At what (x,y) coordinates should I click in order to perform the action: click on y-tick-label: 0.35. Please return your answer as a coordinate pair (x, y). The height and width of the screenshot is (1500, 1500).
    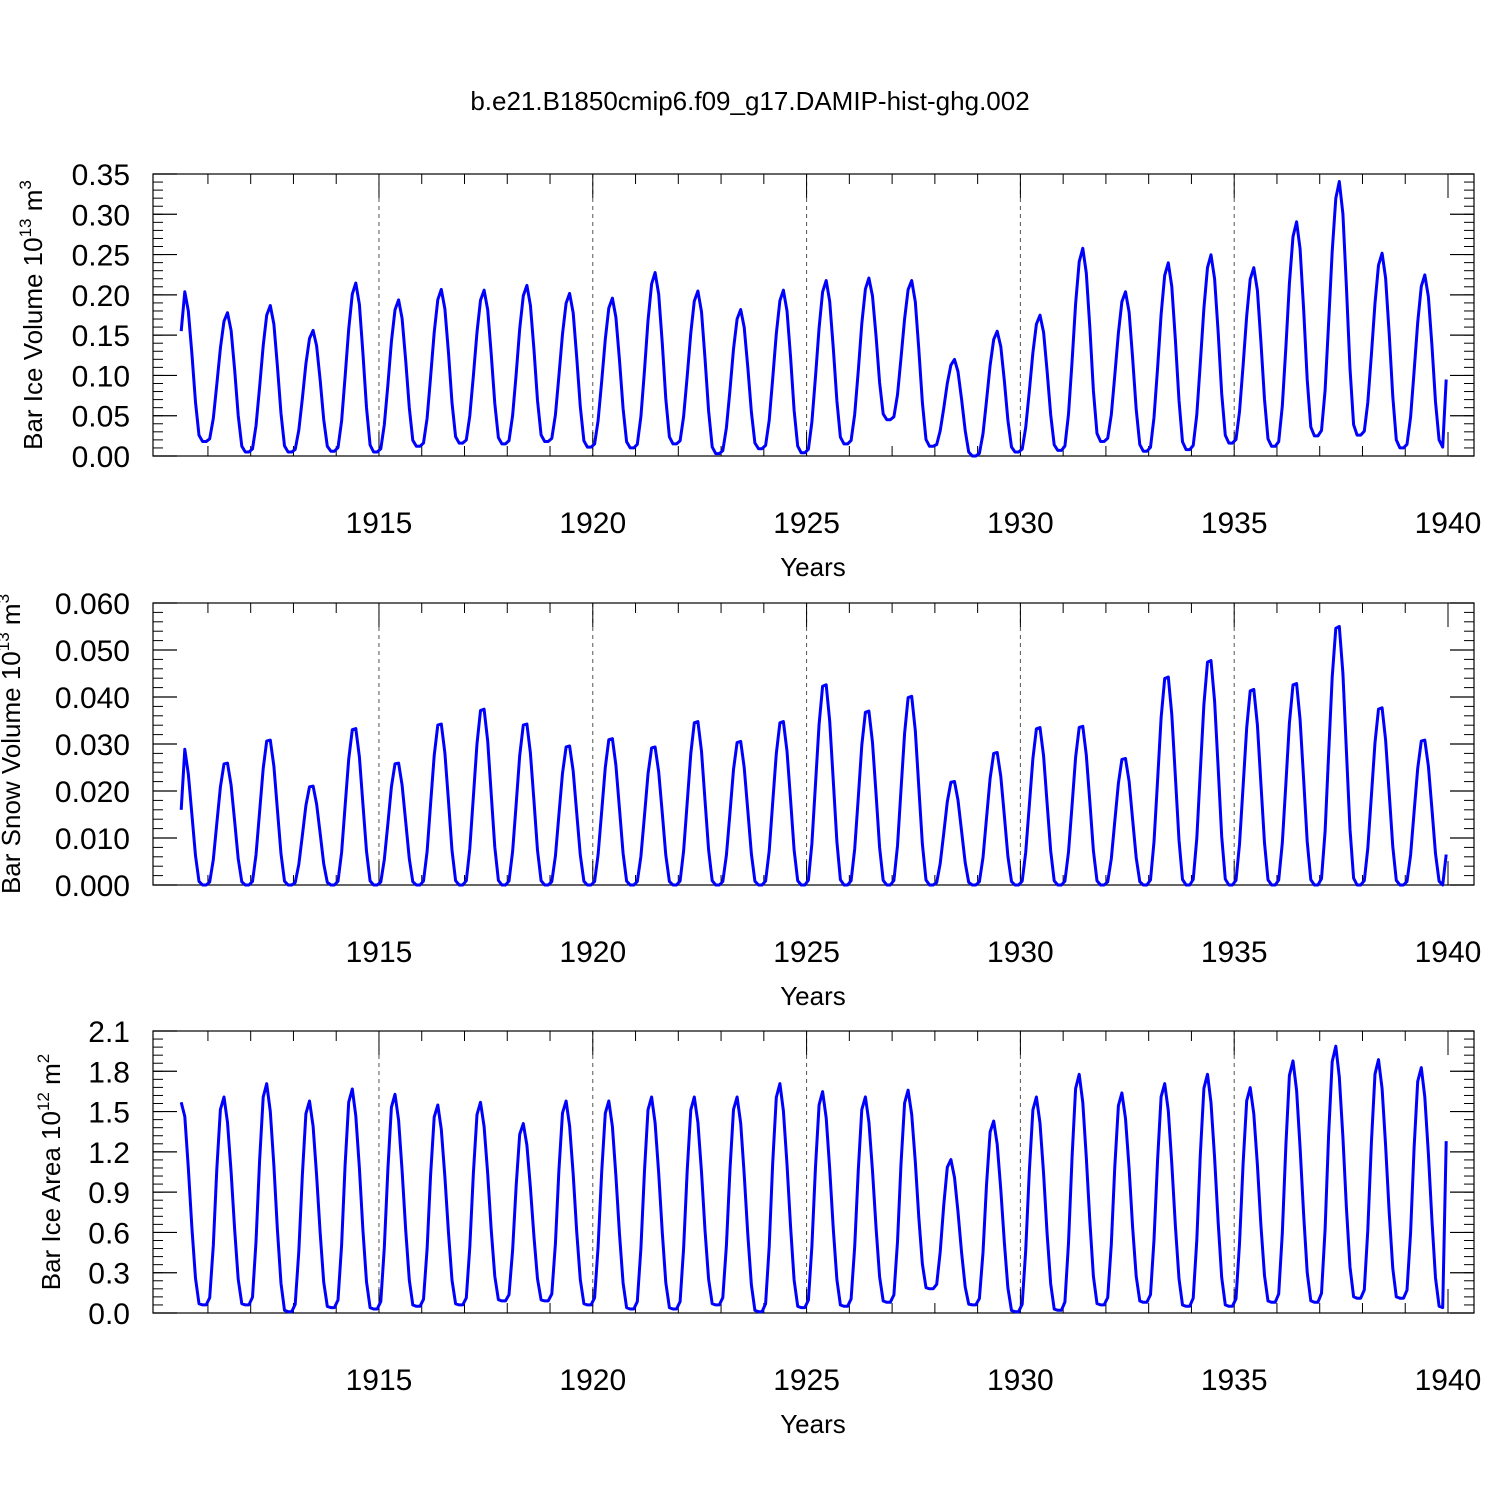
    Looking at the image, I should click on (101, 175).